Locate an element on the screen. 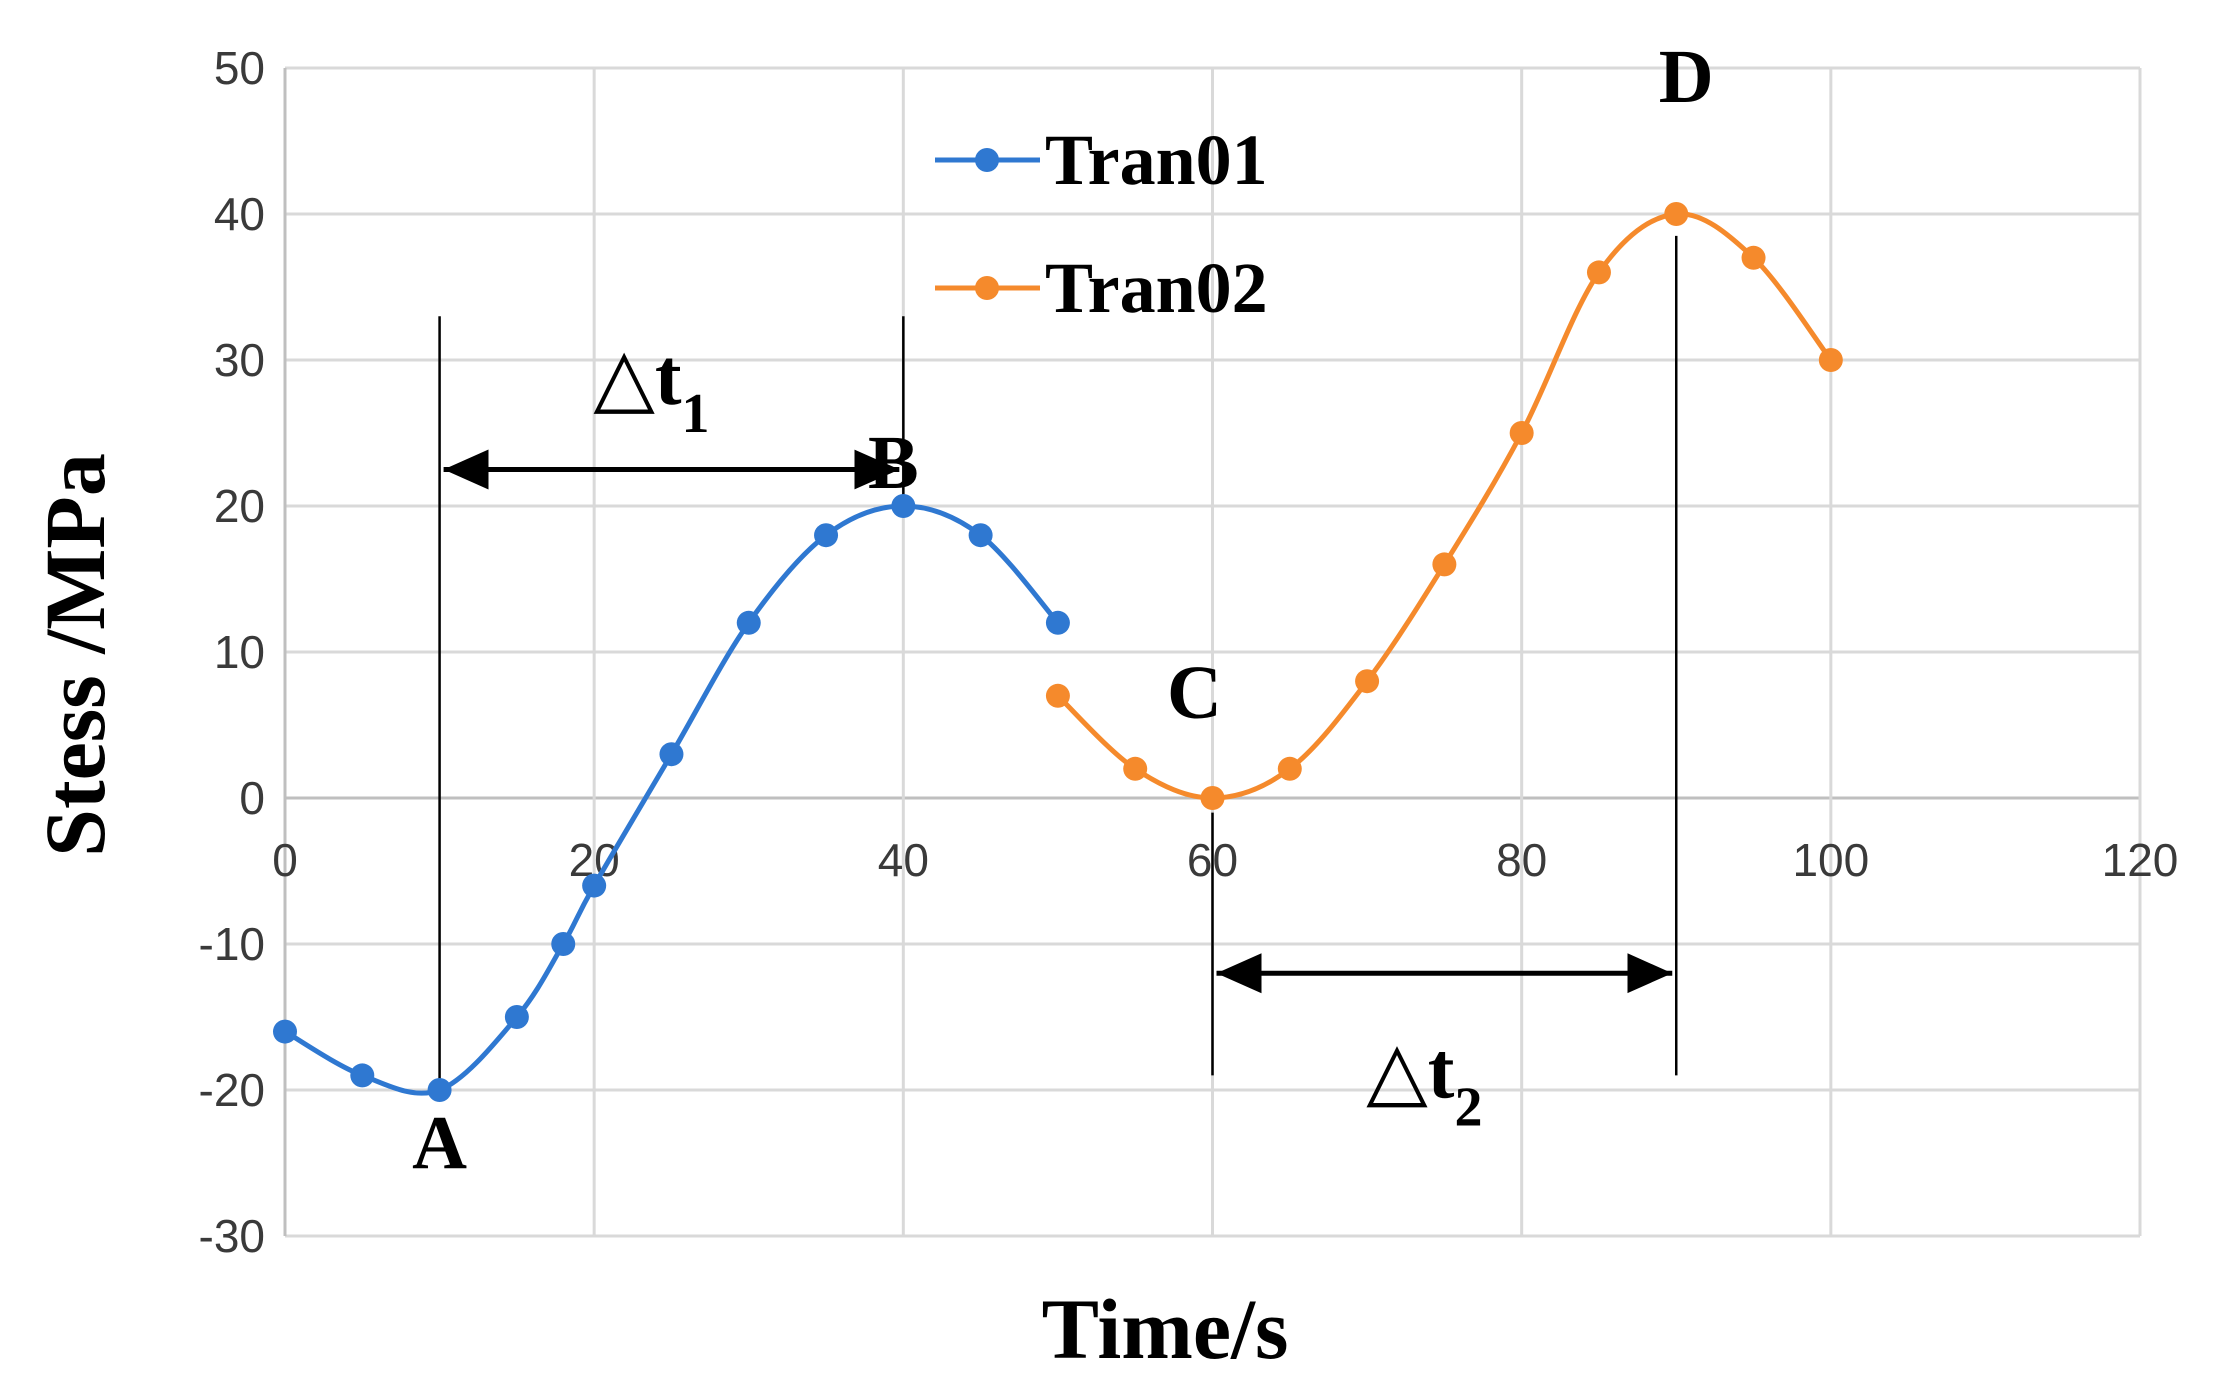 Image resolution: width=2220 pixels, height=1394 pixels. interval-label: △t1 is located at coordinates (651, 389).